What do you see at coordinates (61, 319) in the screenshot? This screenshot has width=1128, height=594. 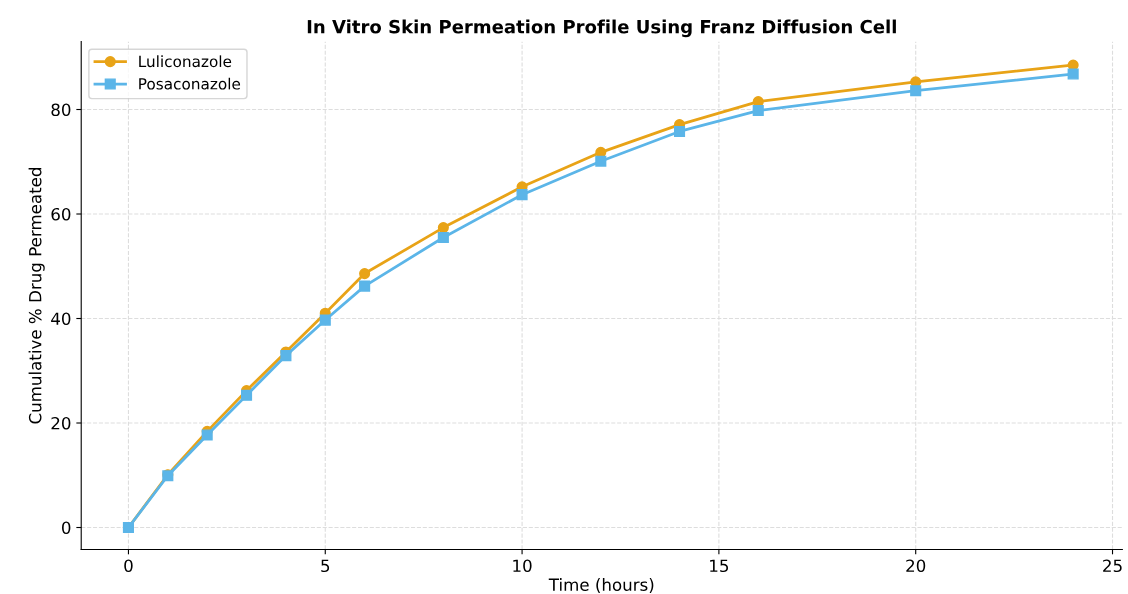 I see `y-tick-label: 40` at bounding box center [61, 319].